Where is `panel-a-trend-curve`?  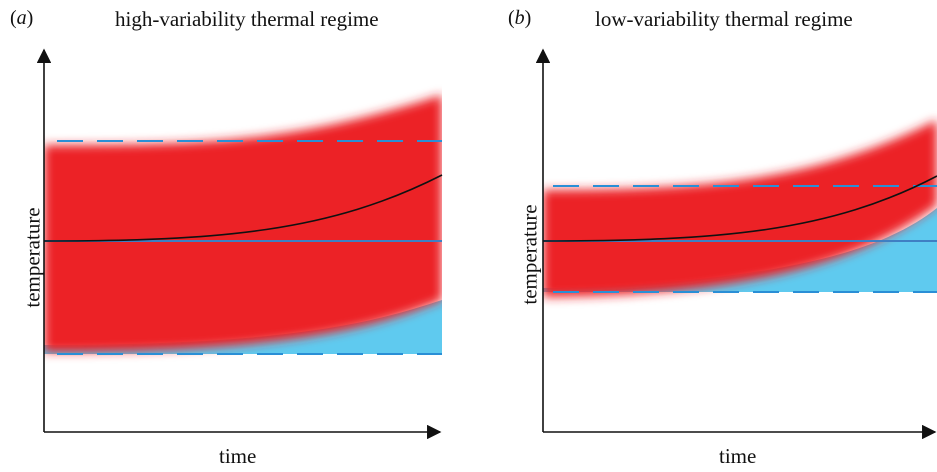 panel-a-trend-curve is located at coordinates (243, 208).